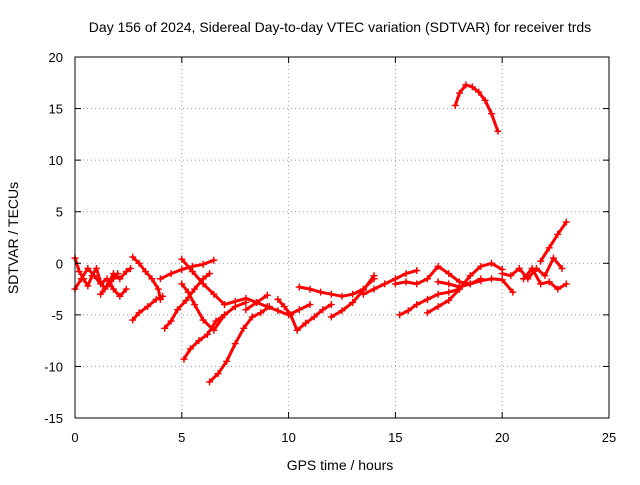 This screenshot has height=485, width=640. What do you see at coordinates (187, 269) in the screenshot?
I see `series-sat-f` at bounding box center [187, 269].